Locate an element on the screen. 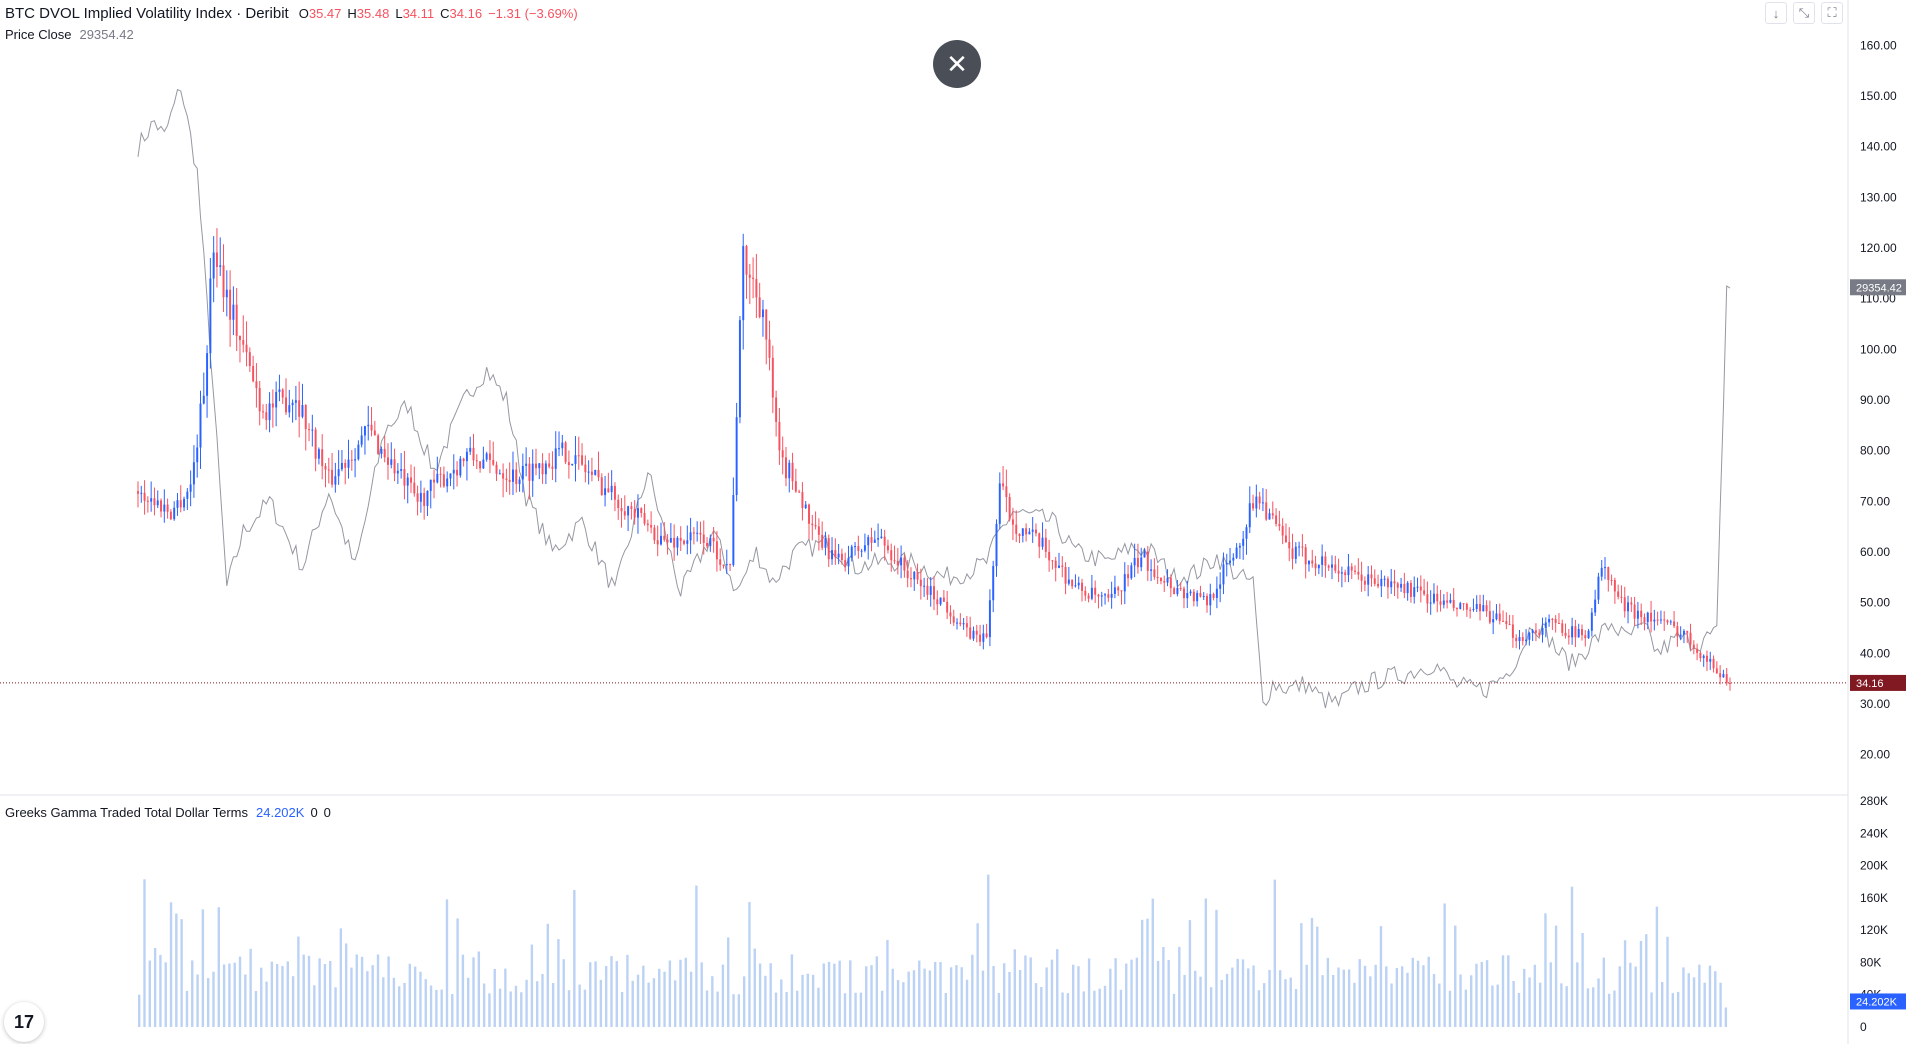  collapse-icon: ⤡ is located at coordinates (1804, 13).